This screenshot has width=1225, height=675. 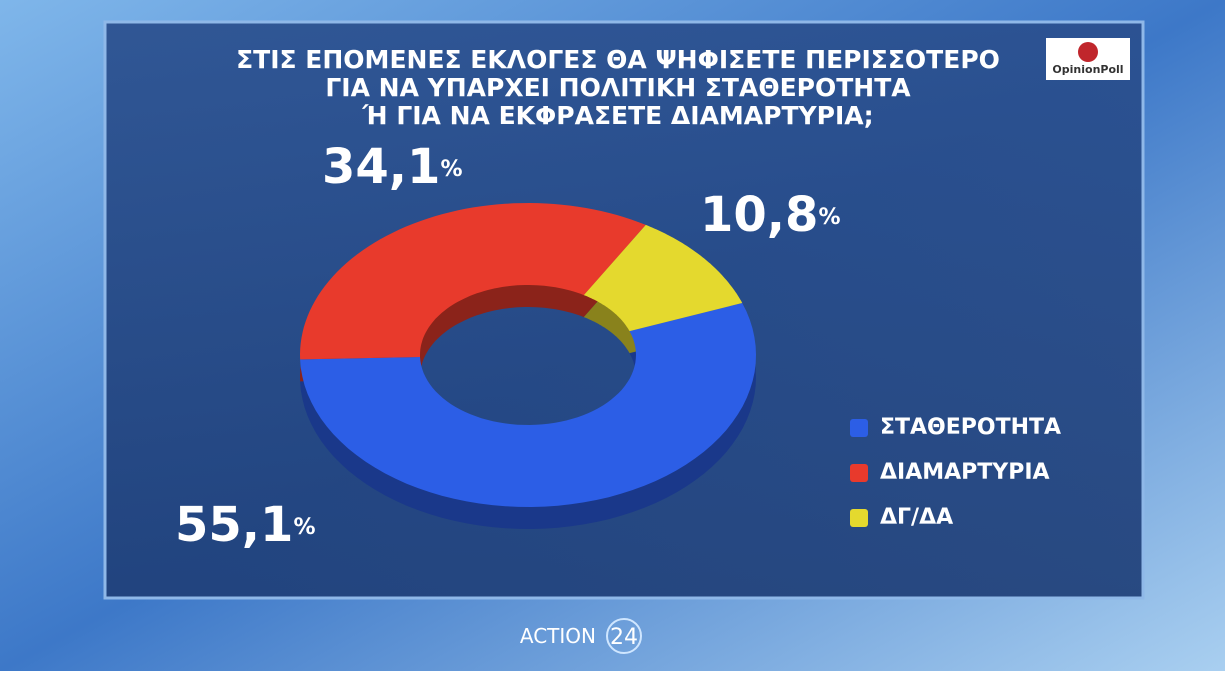 I want to click on channel-number: 24, so click(x=624, y=637).